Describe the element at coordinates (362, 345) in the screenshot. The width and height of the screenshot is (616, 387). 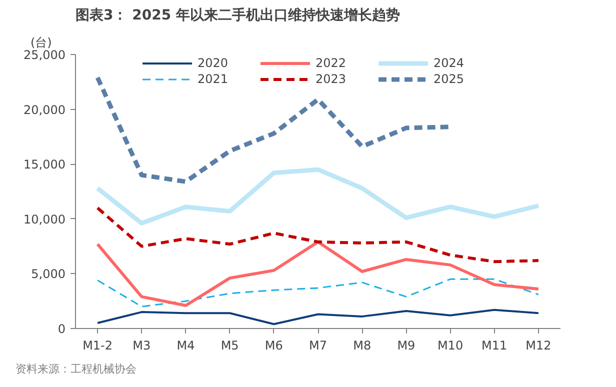
I see `x-tick-label: M8` at that location.